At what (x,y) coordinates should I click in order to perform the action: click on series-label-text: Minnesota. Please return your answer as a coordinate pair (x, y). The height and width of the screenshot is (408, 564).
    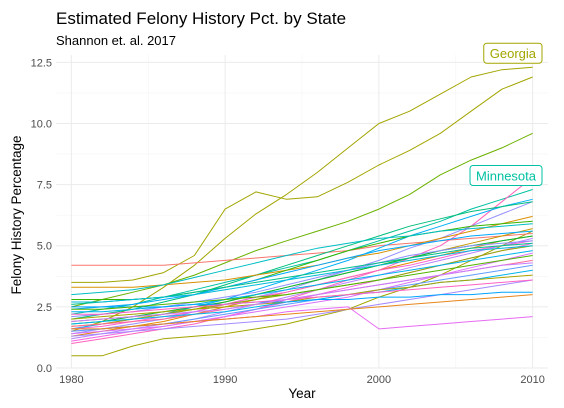
    Looking at the image, I should click on (506, 175).